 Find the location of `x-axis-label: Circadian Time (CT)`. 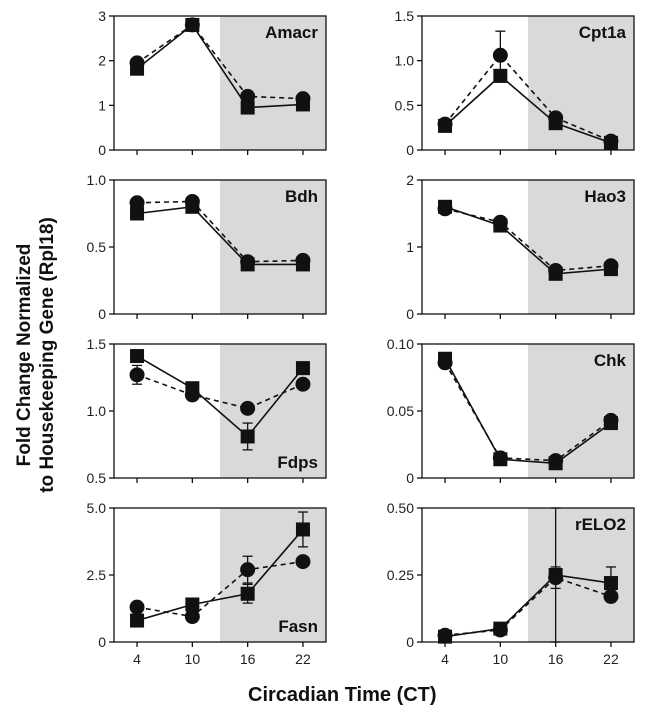

x-axis-label: Circadian Time (CT) is located at coordinates (342, 695).